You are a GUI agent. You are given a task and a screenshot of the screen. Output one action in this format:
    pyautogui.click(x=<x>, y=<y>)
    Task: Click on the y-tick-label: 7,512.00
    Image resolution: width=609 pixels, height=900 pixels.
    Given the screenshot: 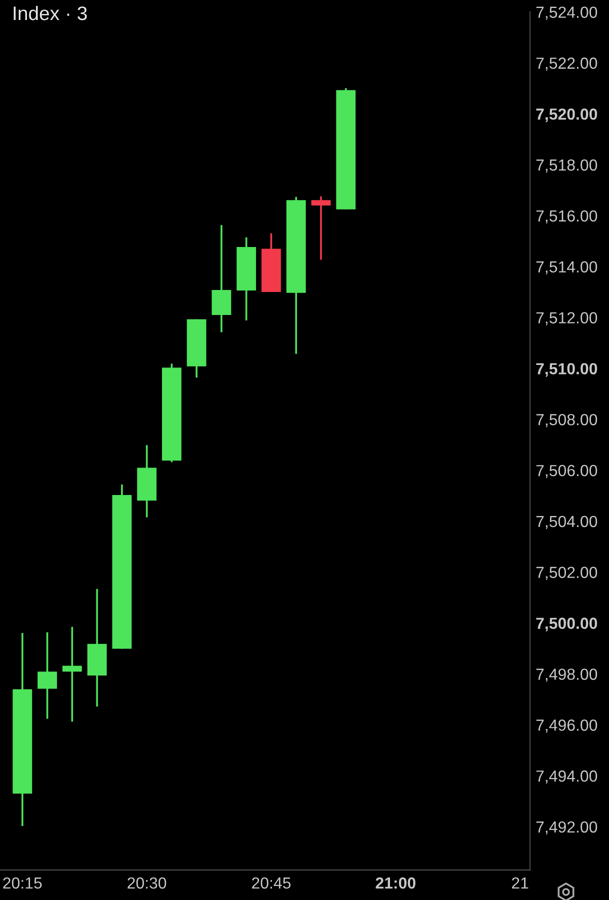 What is the action you would take?
    pyautogui.click(x=567, y=319)
    